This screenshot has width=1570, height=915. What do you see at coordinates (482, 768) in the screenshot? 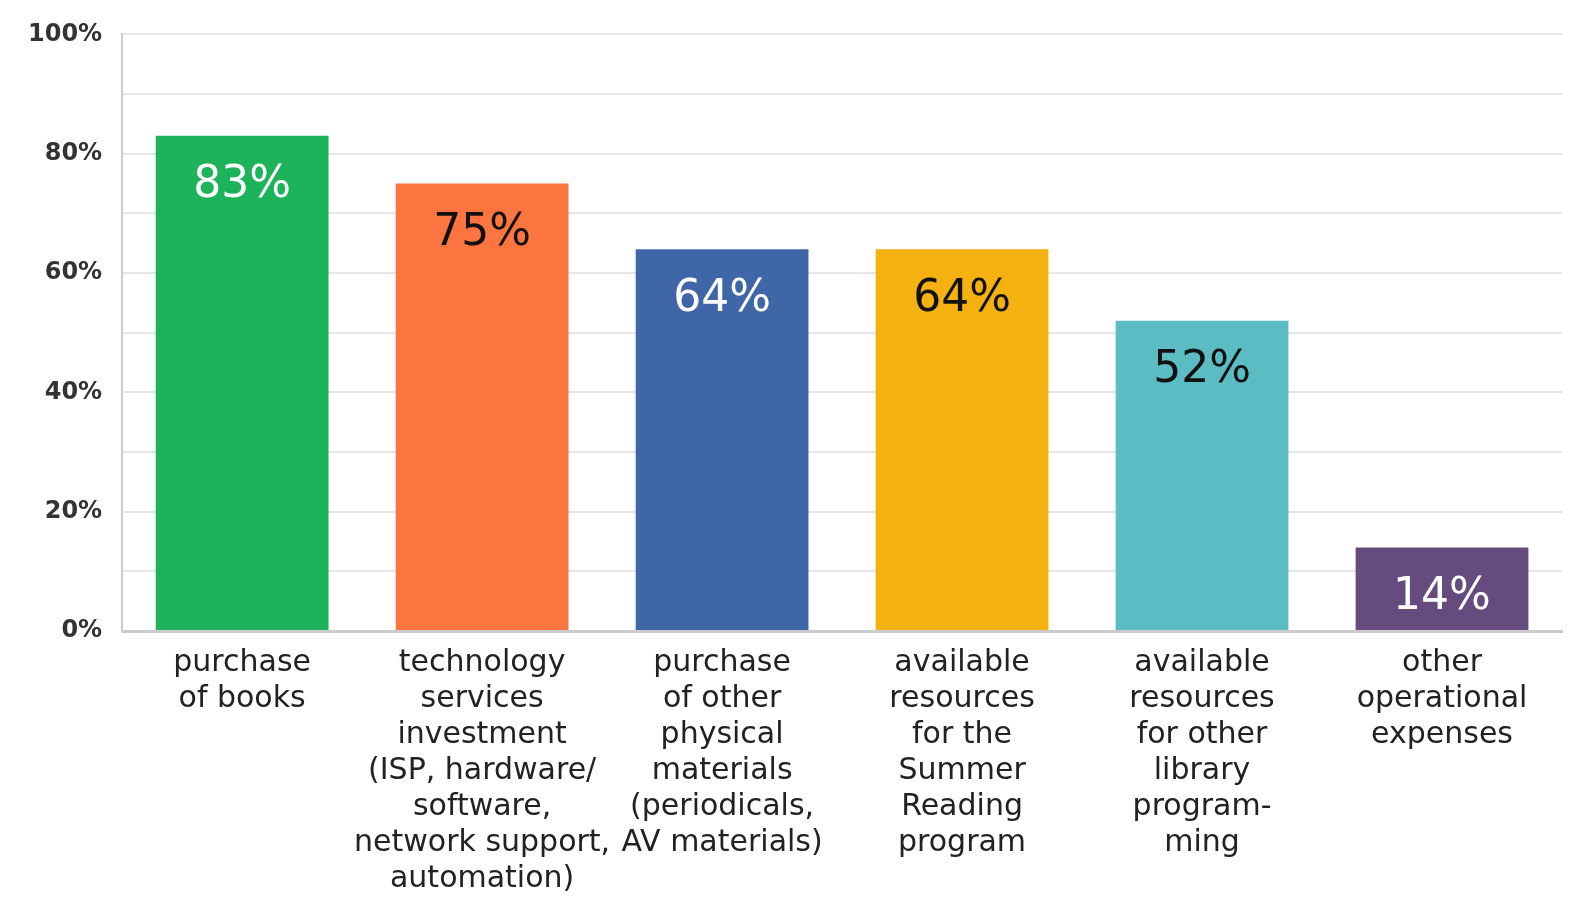
I see `x-tick-label: technology services investment (ISP, hardware/ software, network support, automation)` at bounding box center [482, 768].